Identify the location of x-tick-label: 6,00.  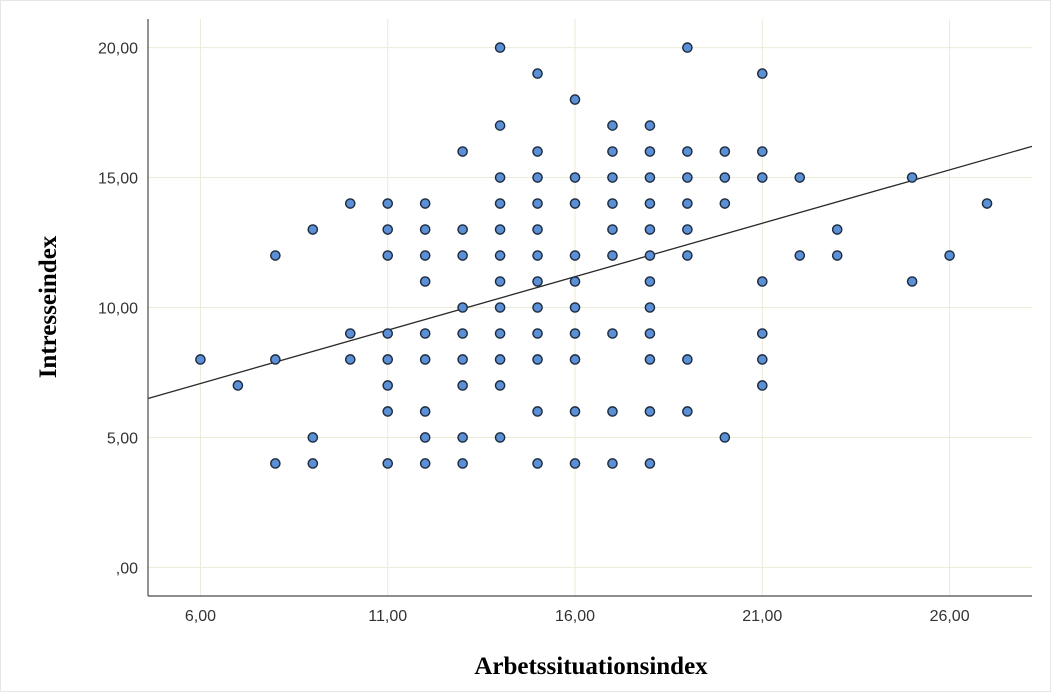
(200, 616).